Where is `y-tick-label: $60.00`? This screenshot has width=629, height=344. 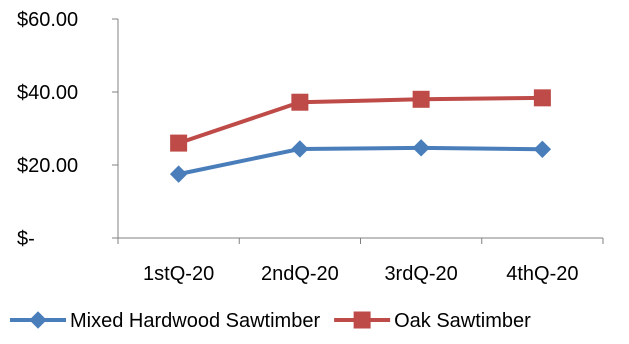 y-tick-label: $60.00 is located at coordinates (47, 20).